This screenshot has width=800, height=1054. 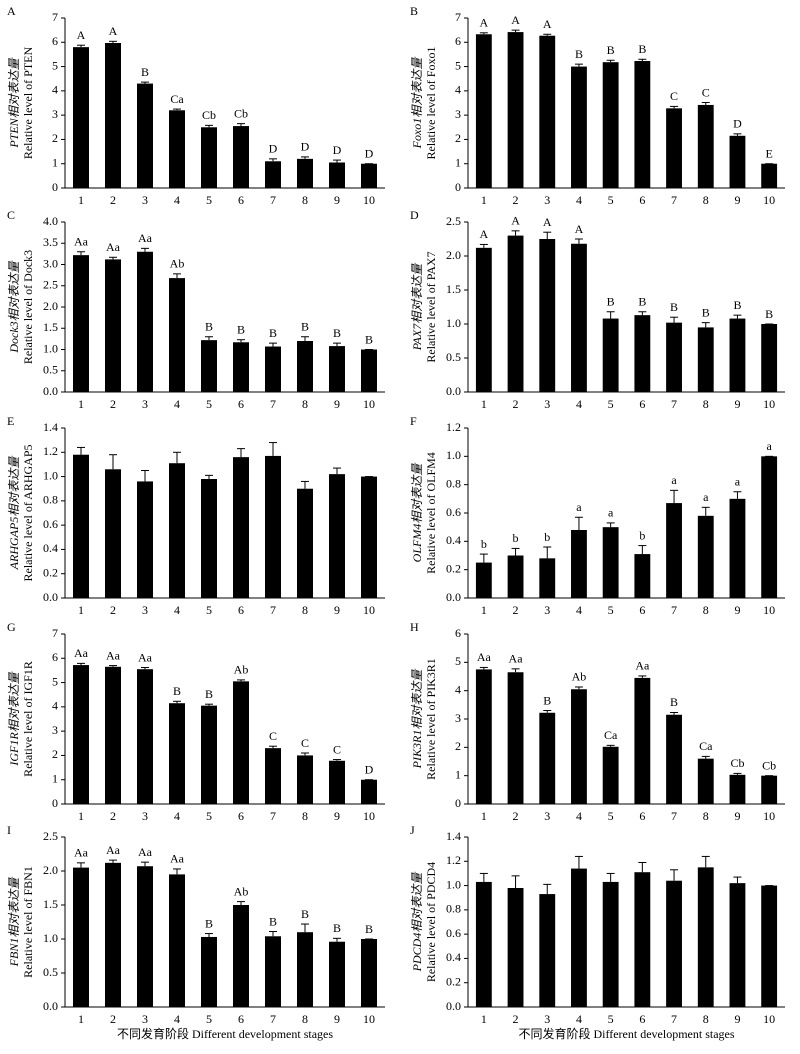 I want to click on y-axis-label: Relative level of OLFM4, so click(x=431, y=513).